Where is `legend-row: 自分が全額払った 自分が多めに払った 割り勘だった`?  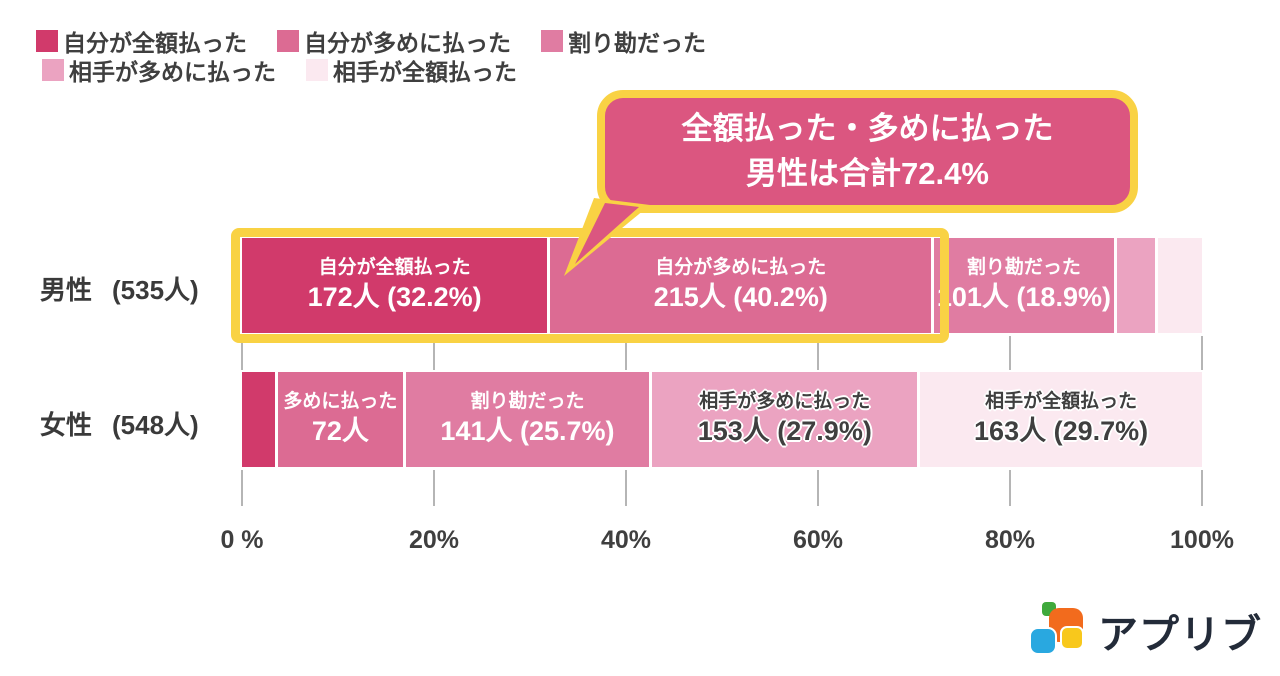 legend-row: 自分が全額払った 自分が多めに払った 割り勘だった is located at coordinates (371, 41).